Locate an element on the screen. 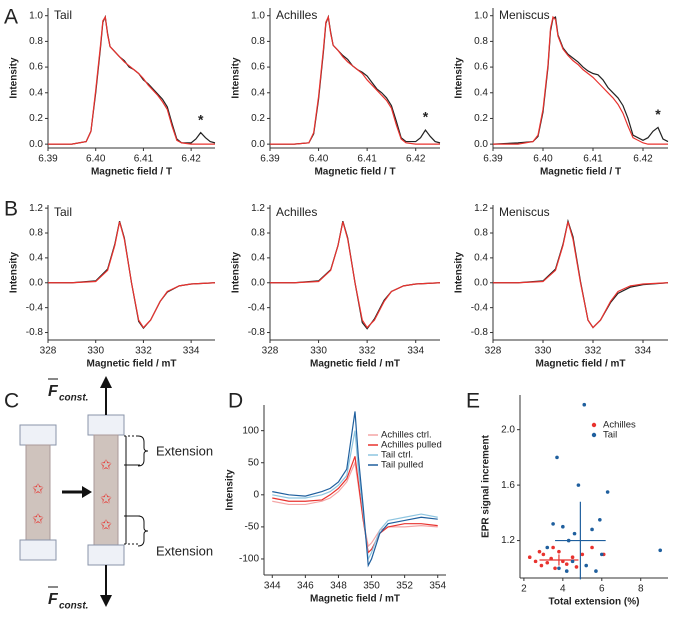 Image resolution: width=680 pixels, height=623 pixels. y-tick-label: -100 is located at coordinates (249, 559).